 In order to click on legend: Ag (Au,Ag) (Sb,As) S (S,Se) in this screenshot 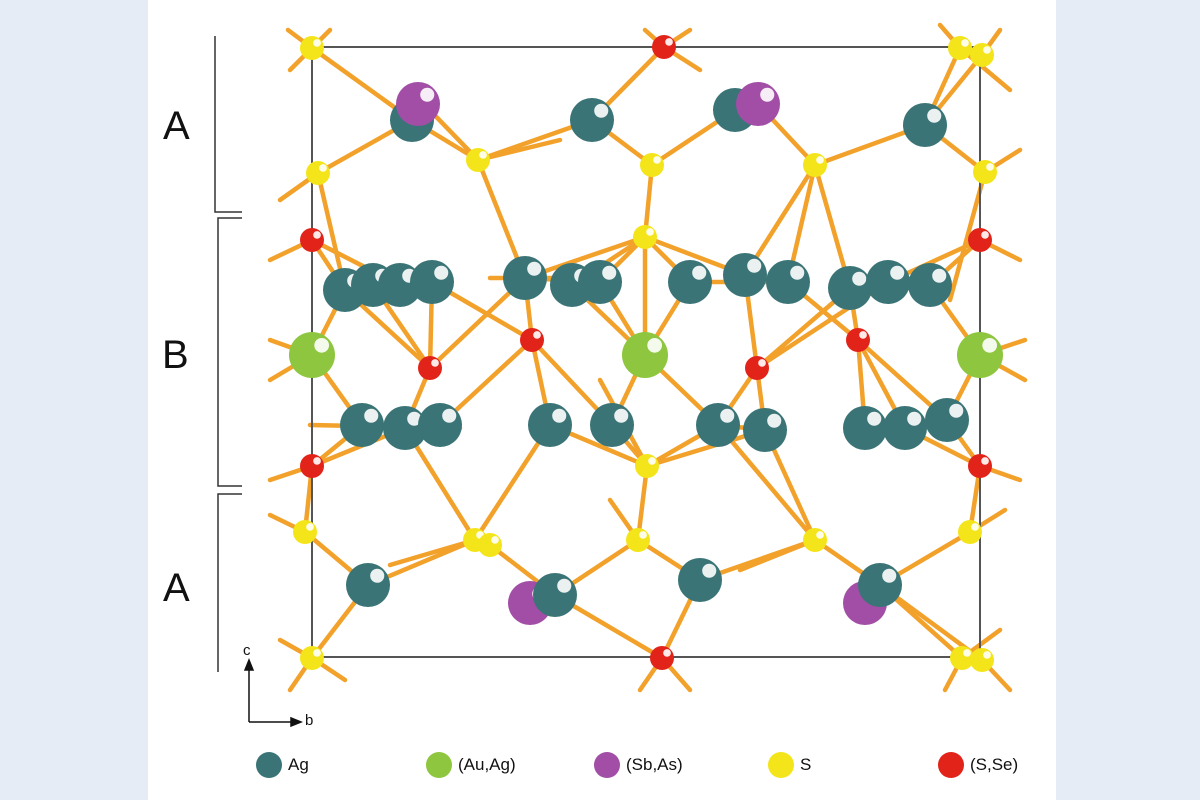, I will do `click(600, 772)`.